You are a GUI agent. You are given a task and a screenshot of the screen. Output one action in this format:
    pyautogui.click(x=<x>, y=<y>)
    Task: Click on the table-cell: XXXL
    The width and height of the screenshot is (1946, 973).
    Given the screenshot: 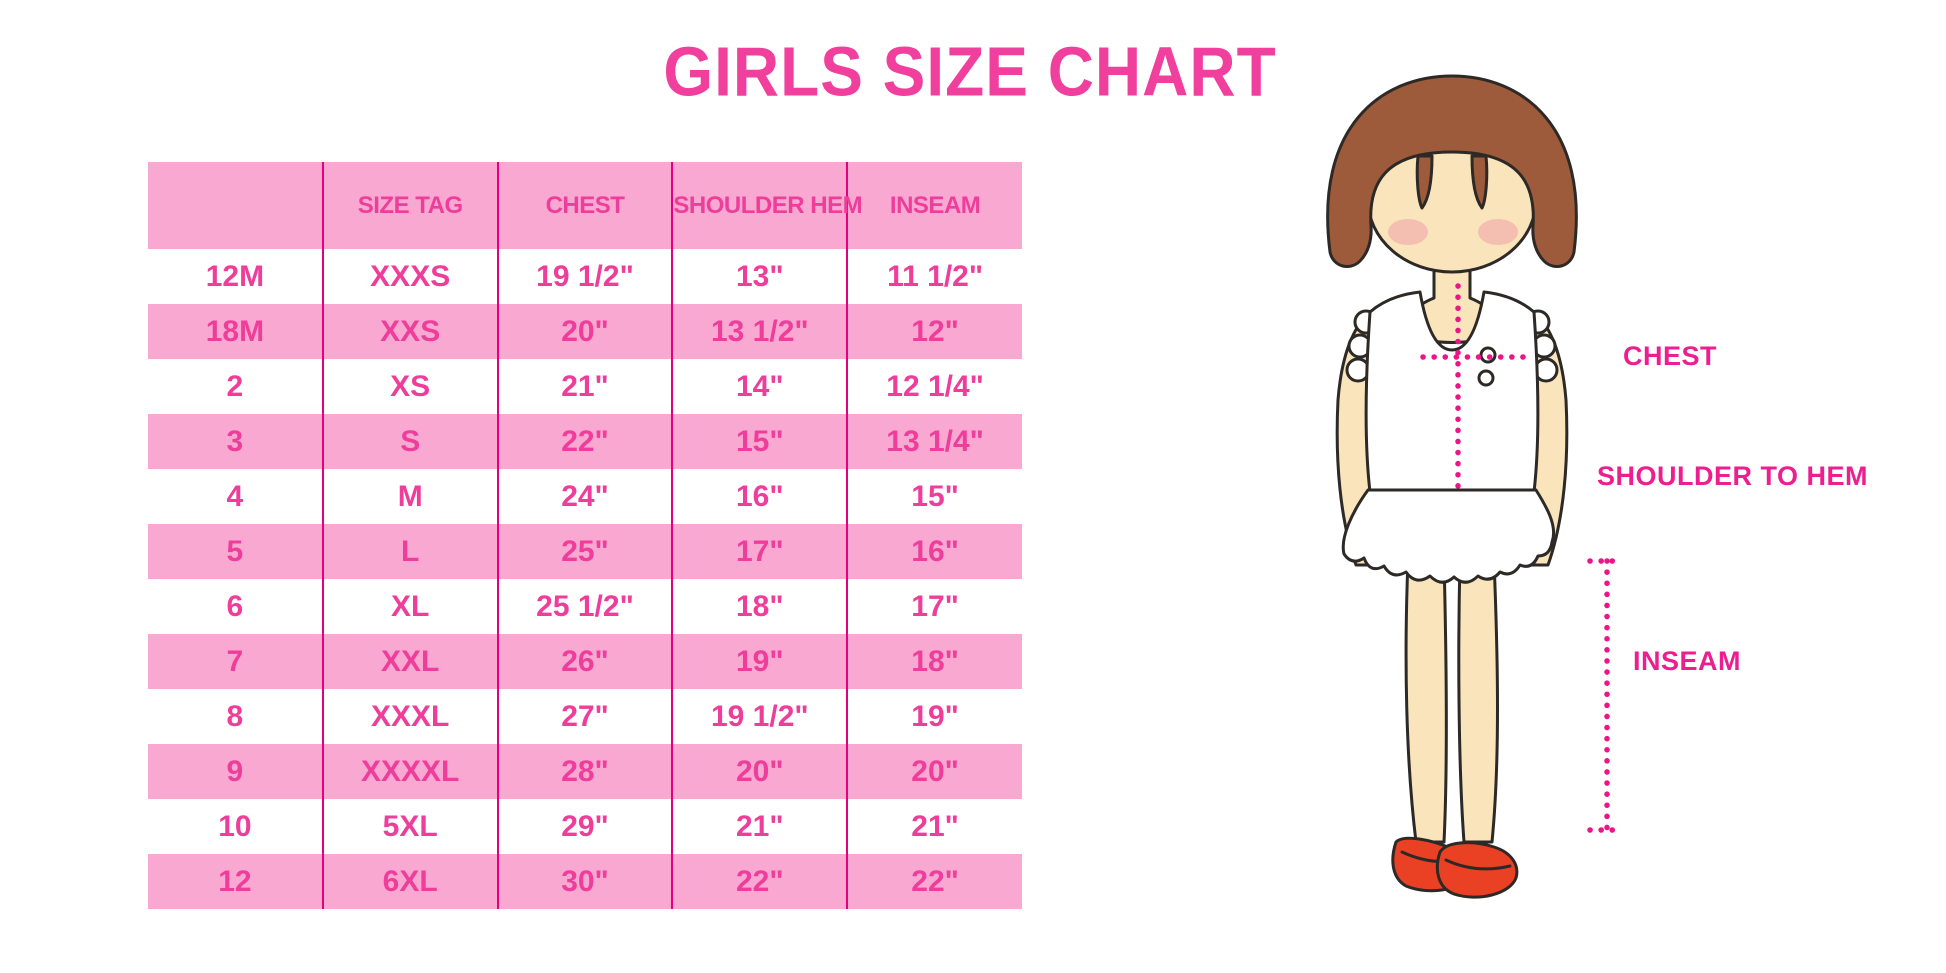 What is the action you would take?
    pyautogui.click(x=409, y=716)
    